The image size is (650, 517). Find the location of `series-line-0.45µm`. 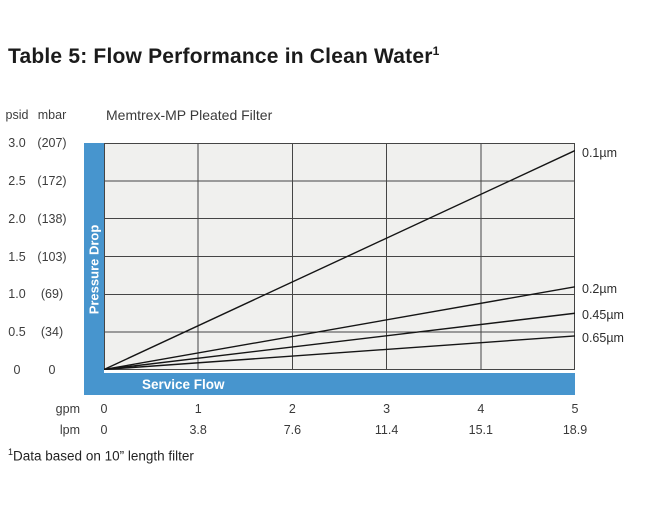

series-line-0.45µm is located at coordinates (339, 341).